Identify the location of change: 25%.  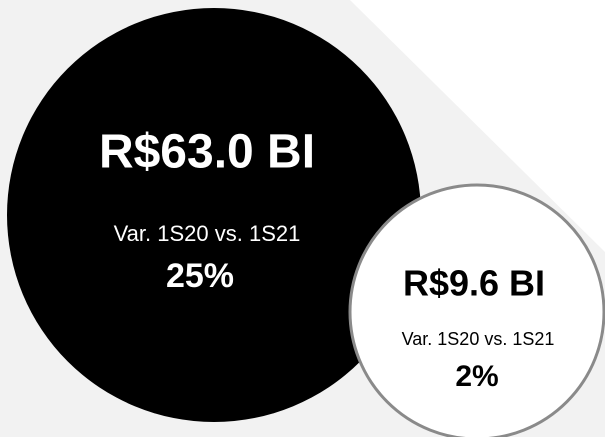
(200, 276).